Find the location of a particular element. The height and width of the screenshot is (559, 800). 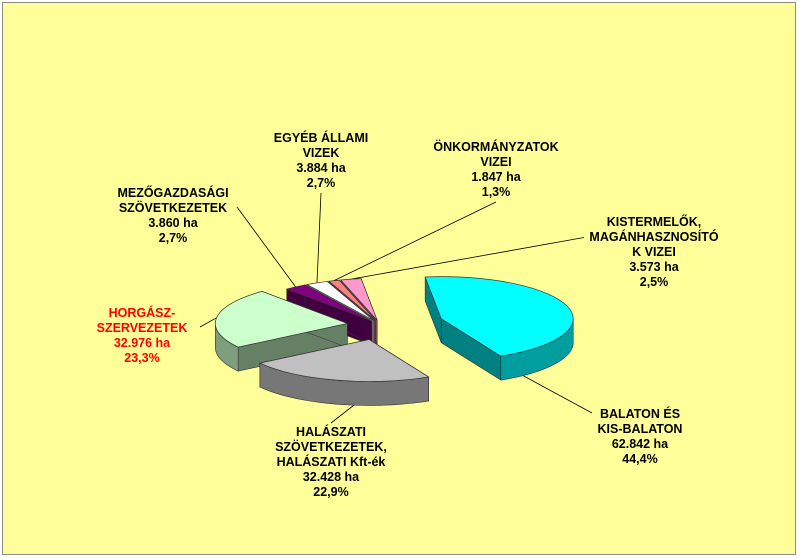

slice-label-onkormanyzatok: ÖNKORMÁNYZATOK VIZEI 1.847 ha 1,3% is located at coordinates (496, 169).